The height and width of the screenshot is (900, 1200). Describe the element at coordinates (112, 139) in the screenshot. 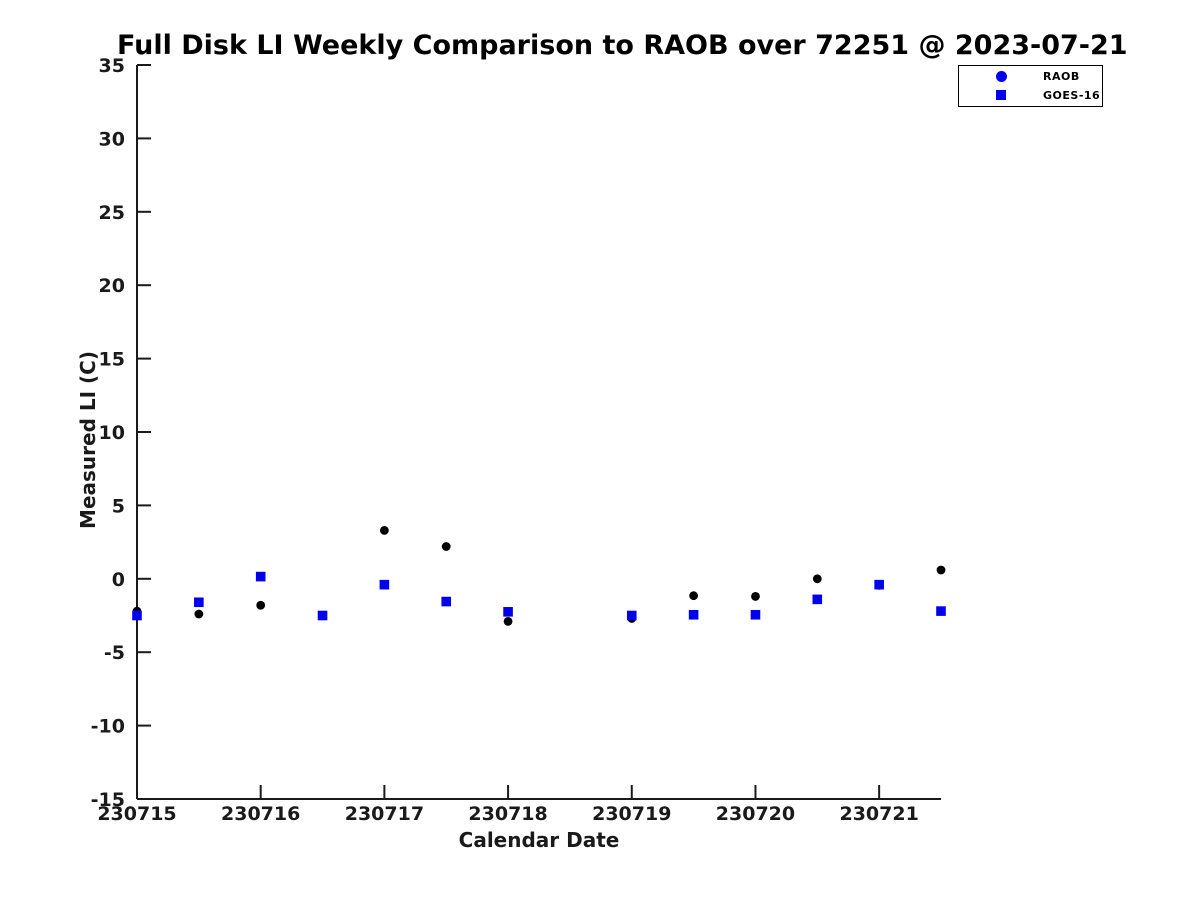

I see `y-tick-label: 30` at that location.